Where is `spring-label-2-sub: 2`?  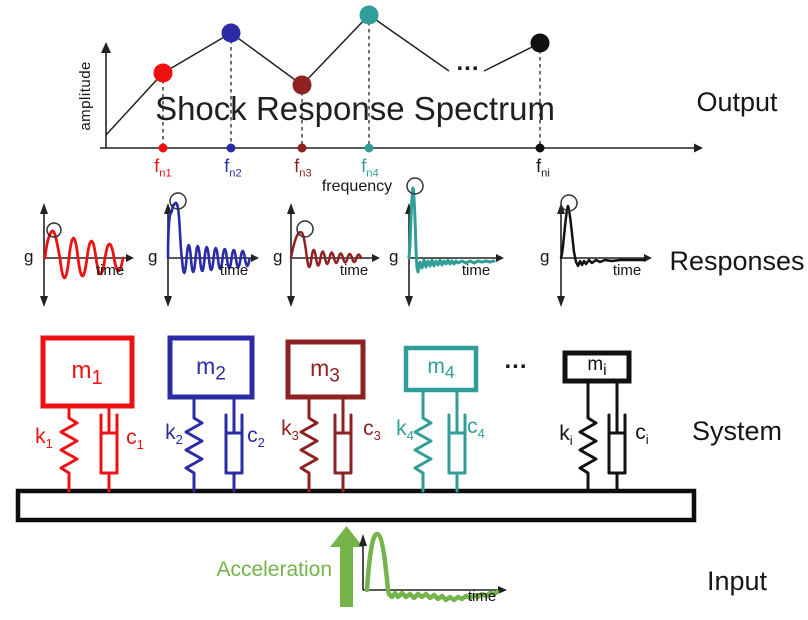
spring-label-2-sub: 2 is located at coordinates (179, 440).